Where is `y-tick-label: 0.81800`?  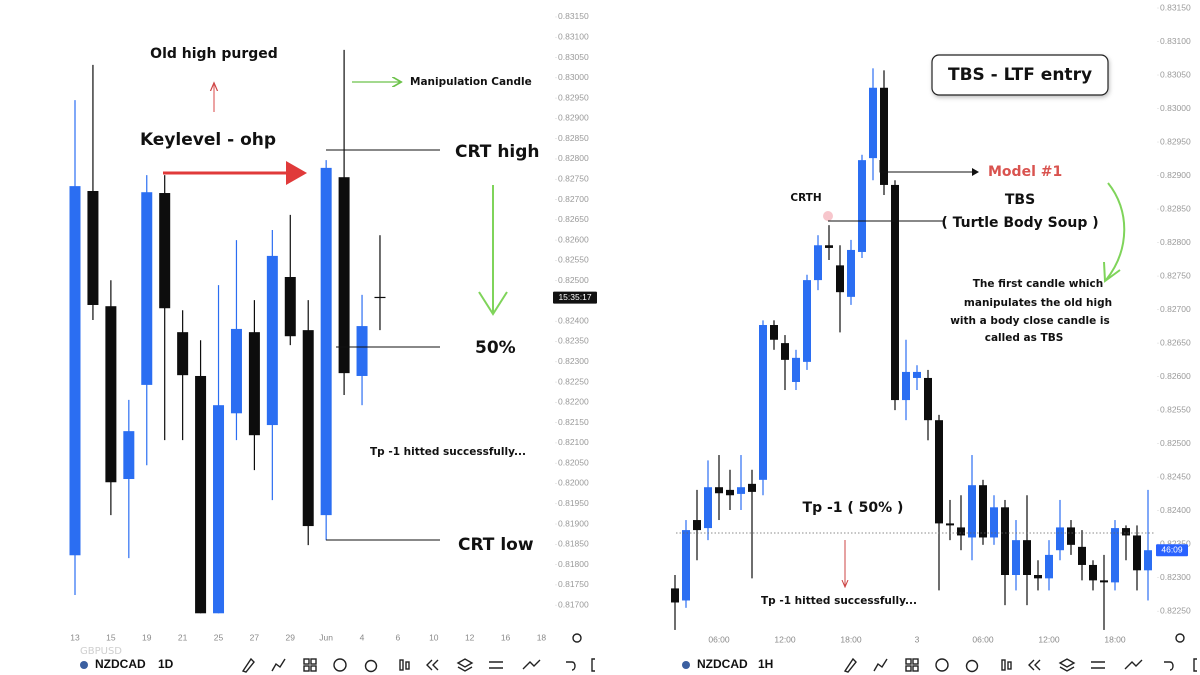
y-tick-label: 0.81800 is located at coordinates (573, 564).